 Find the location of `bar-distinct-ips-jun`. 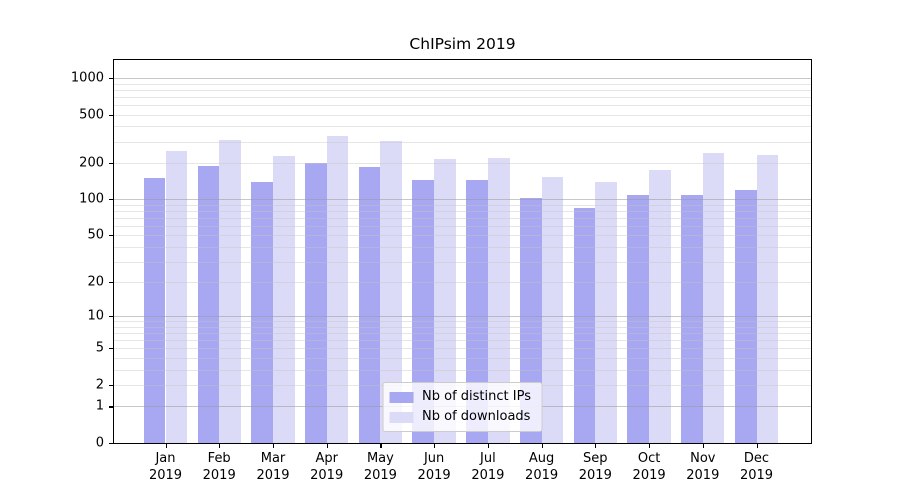

bar-distinct-ips-jun is located at coordinates (423, 311).